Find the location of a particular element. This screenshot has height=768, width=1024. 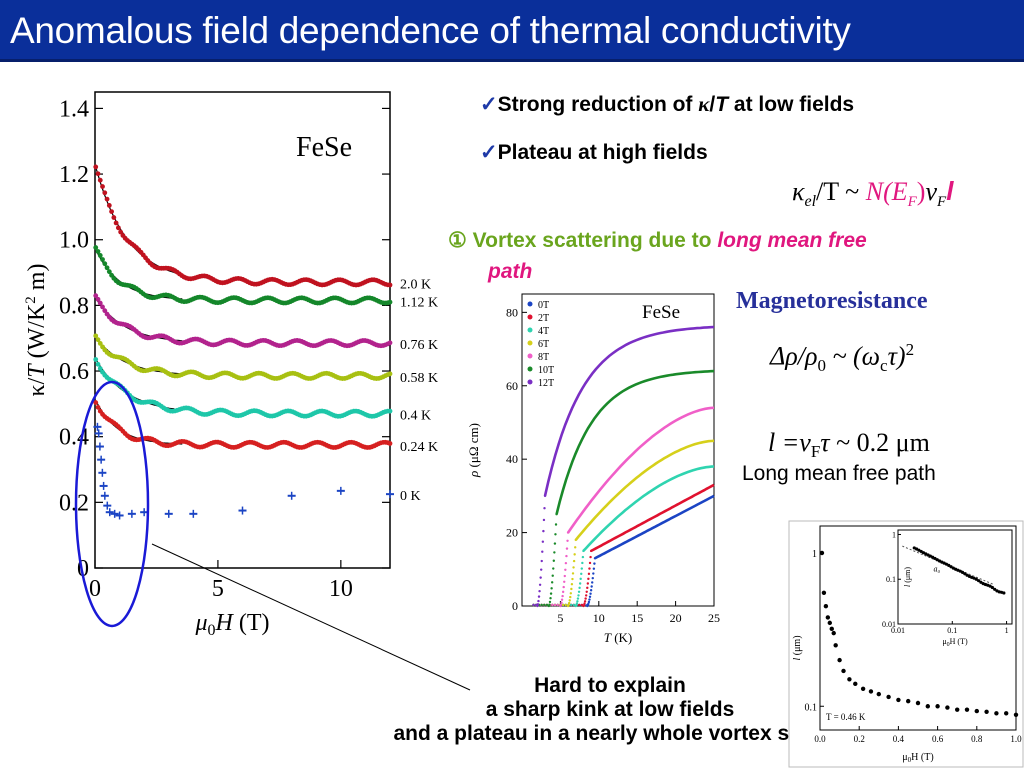

label-part: (K) is located at coordinates (621, 637).